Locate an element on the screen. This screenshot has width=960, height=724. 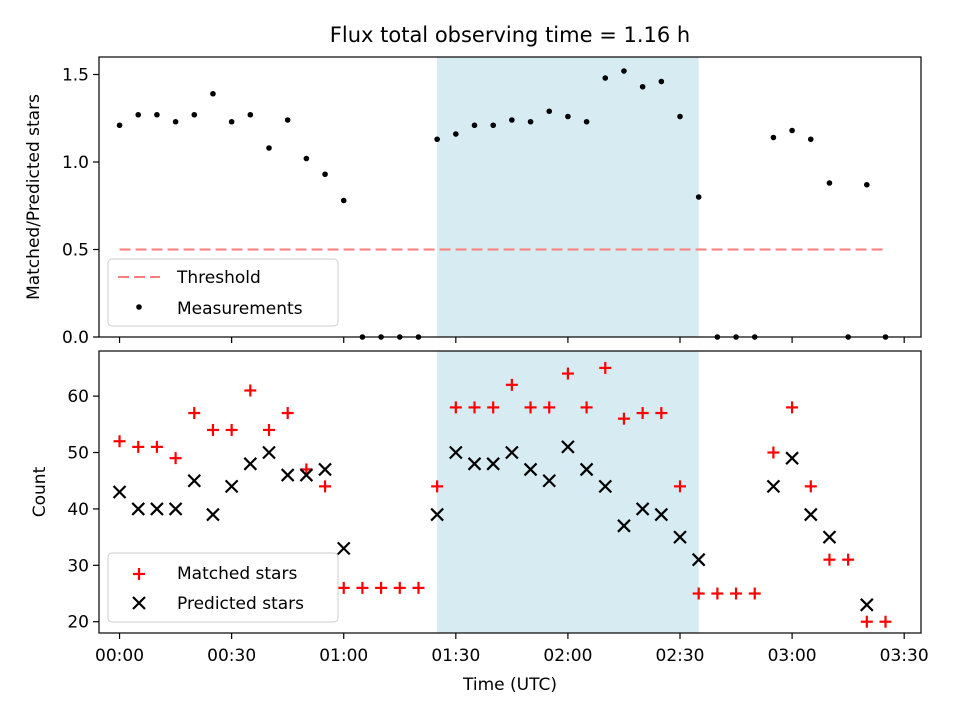
legend-predicted-swatch is located at coordinates (139, 603).